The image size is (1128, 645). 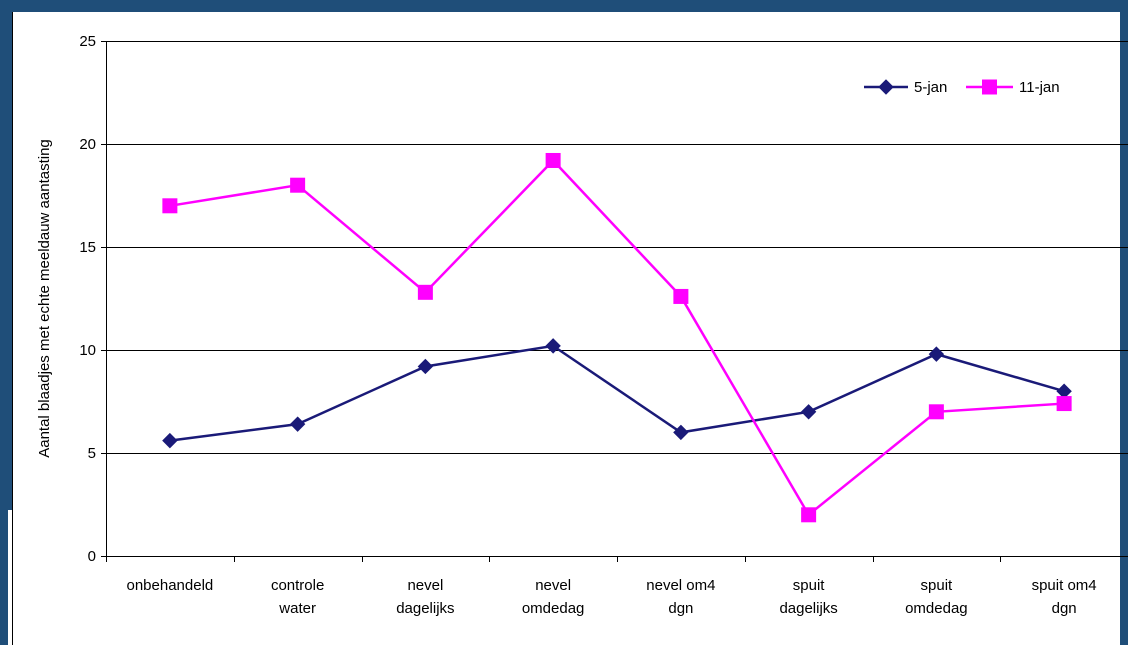 What do you see at coordinates (553, 597) in the screenshot?
I see `x-tick-label: nevel omdedag` at bounding box center [553, 597].